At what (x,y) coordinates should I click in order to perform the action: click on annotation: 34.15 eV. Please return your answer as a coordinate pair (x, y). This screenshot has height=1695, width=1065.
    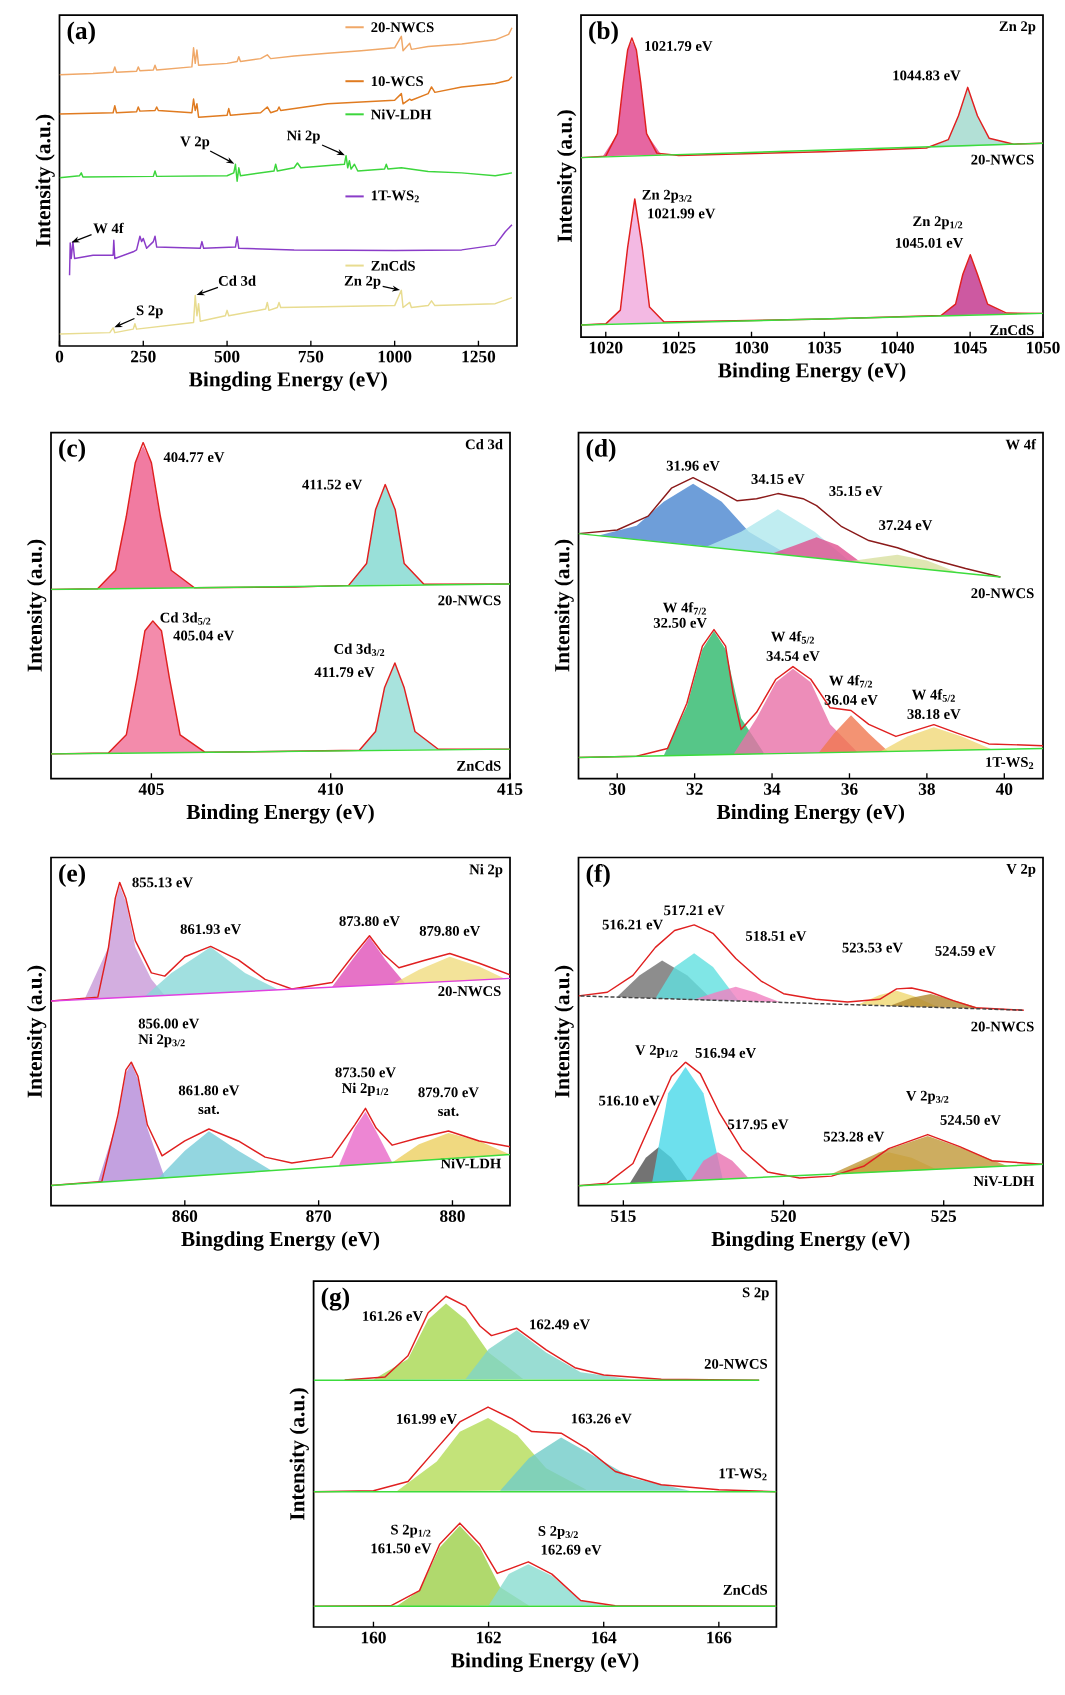
    Looking at the image, I should click on (778, 479).